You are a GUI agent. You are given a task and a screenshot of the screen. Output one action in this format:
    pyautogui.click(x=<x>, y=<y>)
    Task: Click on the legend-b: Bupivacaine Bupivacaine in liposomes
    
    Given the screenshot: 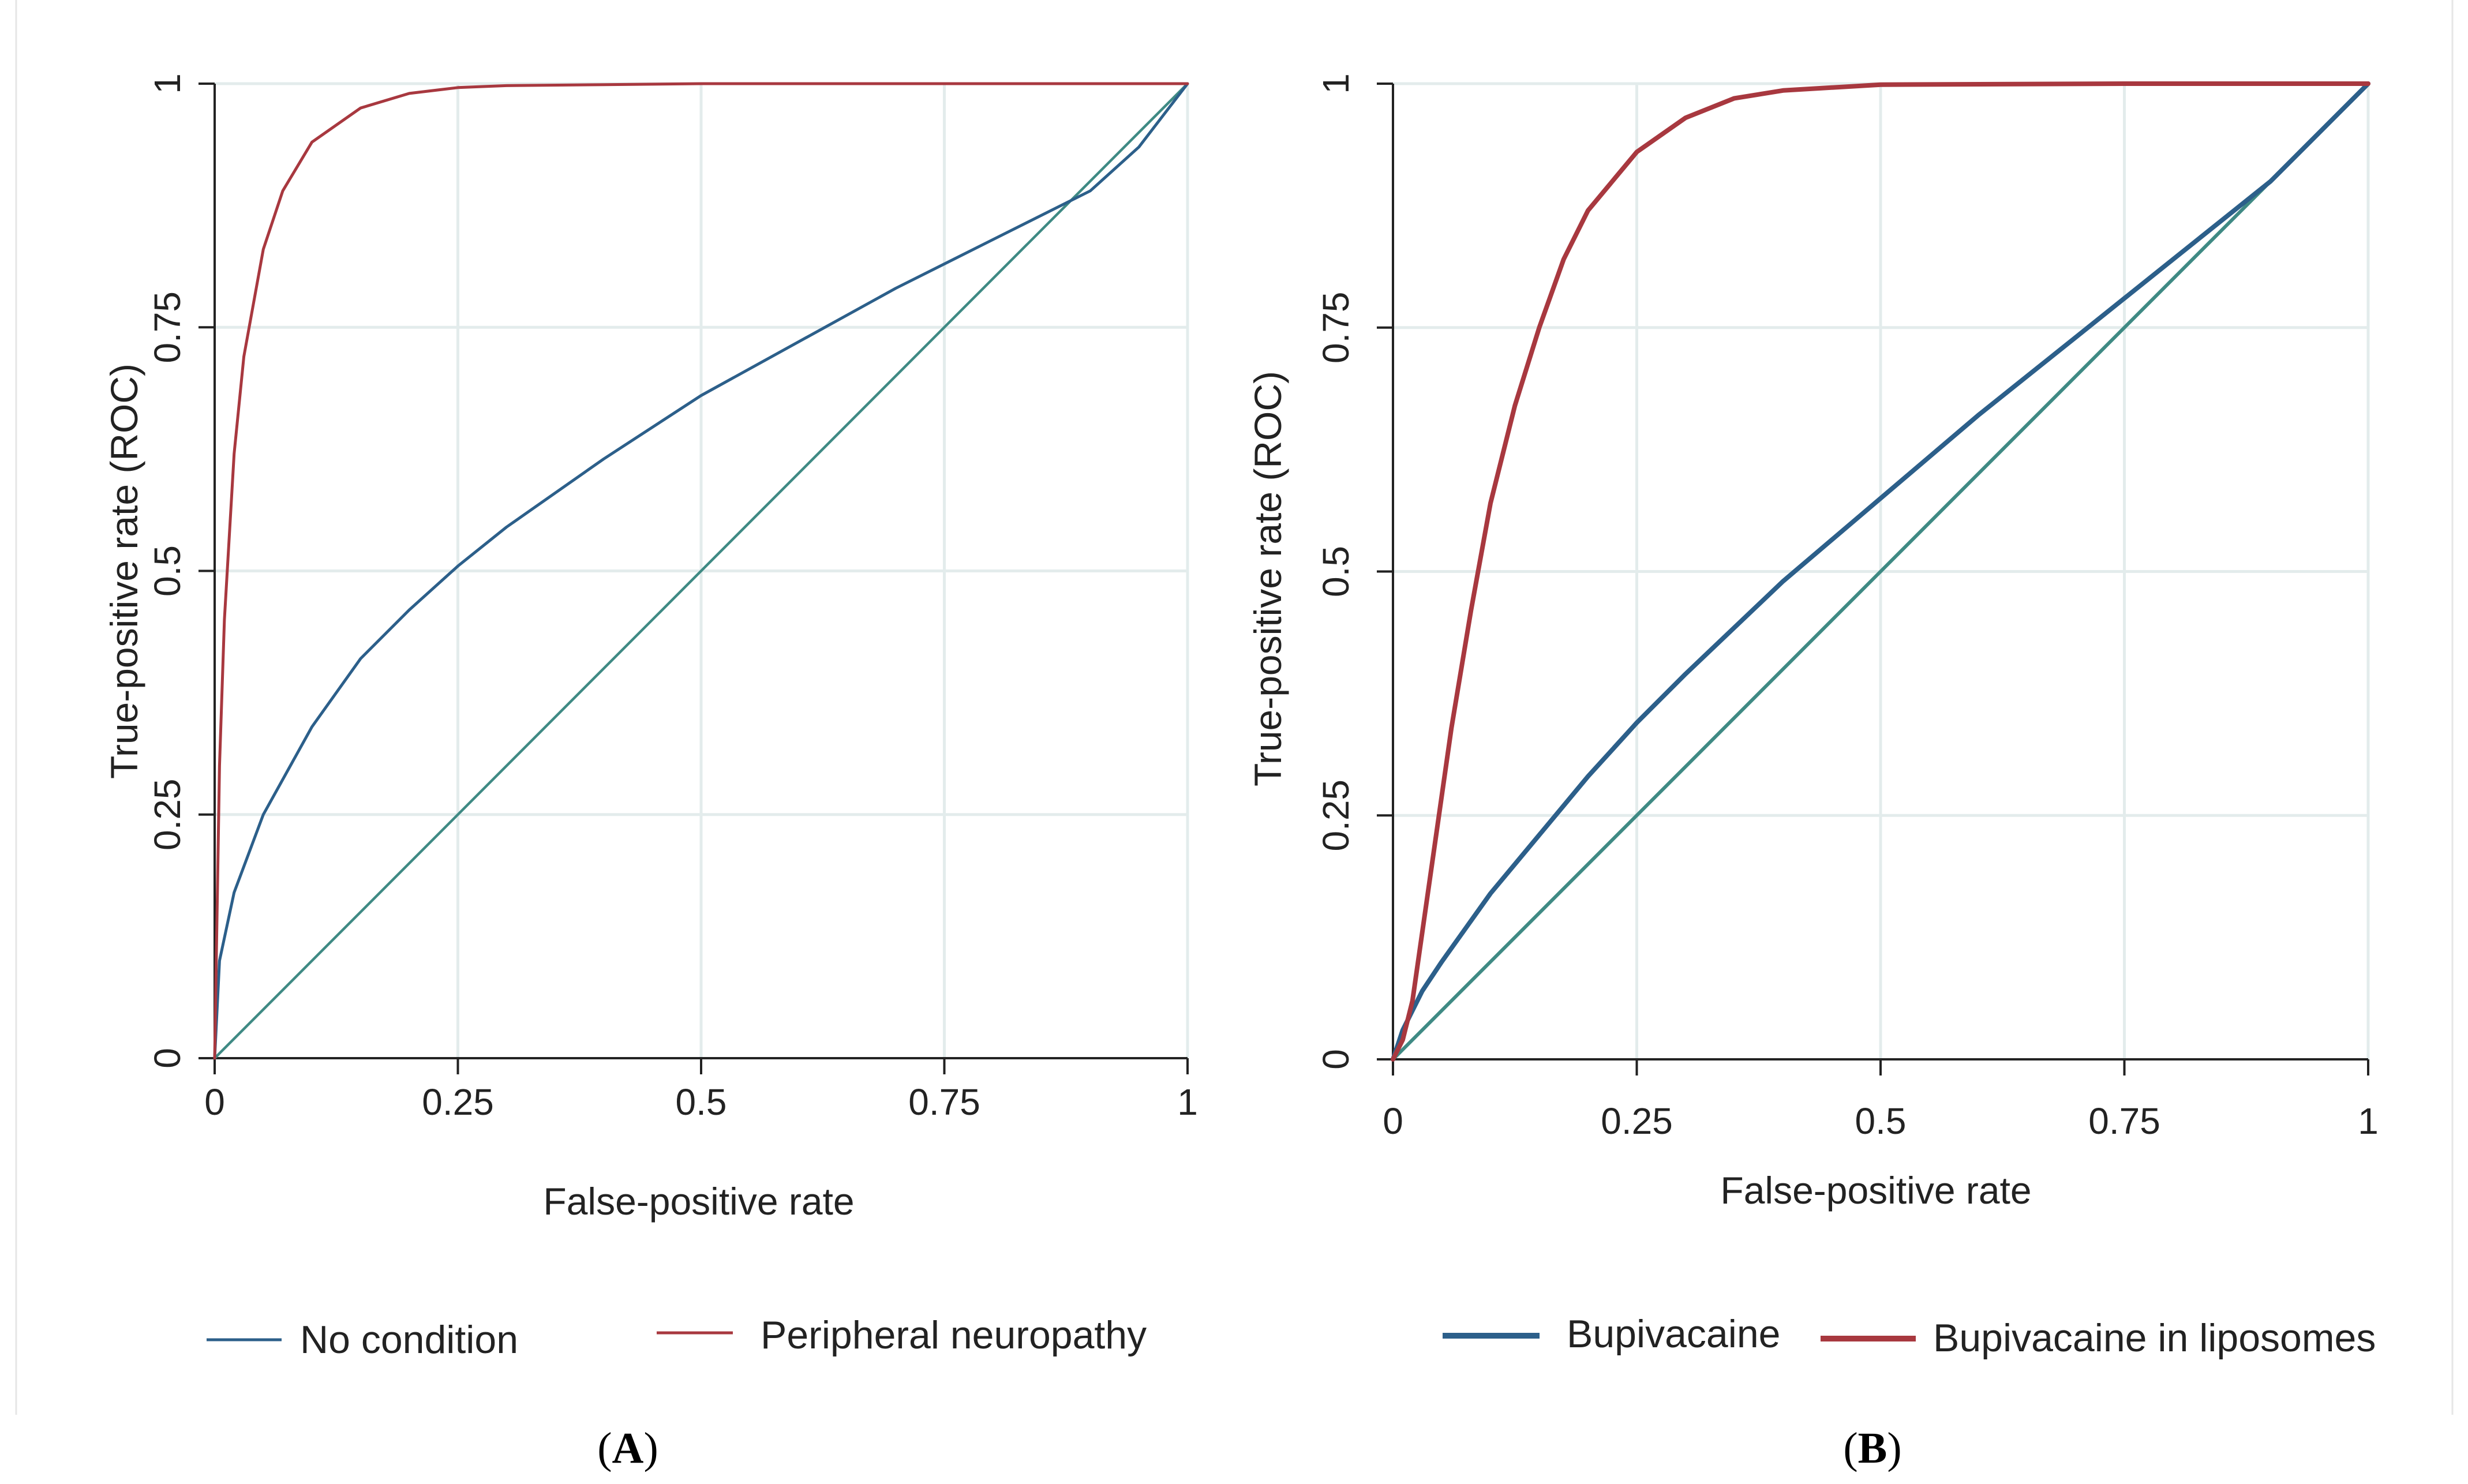 What is the action you would take?
    pyautogui.click(x=1909, y=1336)
    